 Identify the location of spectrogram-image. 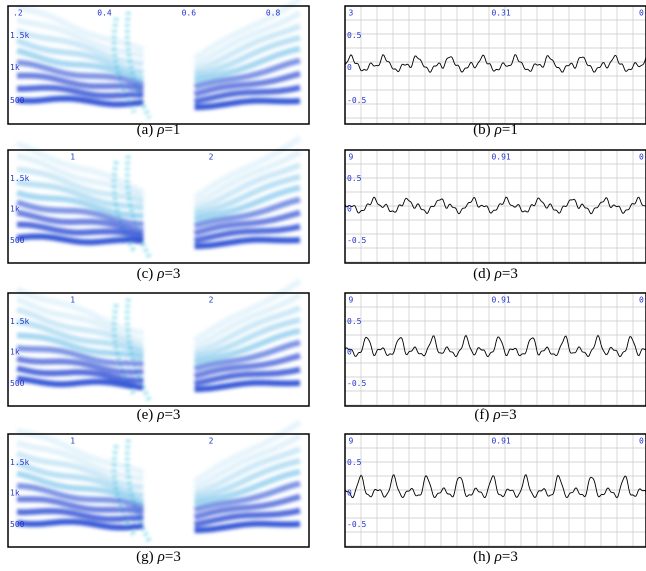
(158, 340).